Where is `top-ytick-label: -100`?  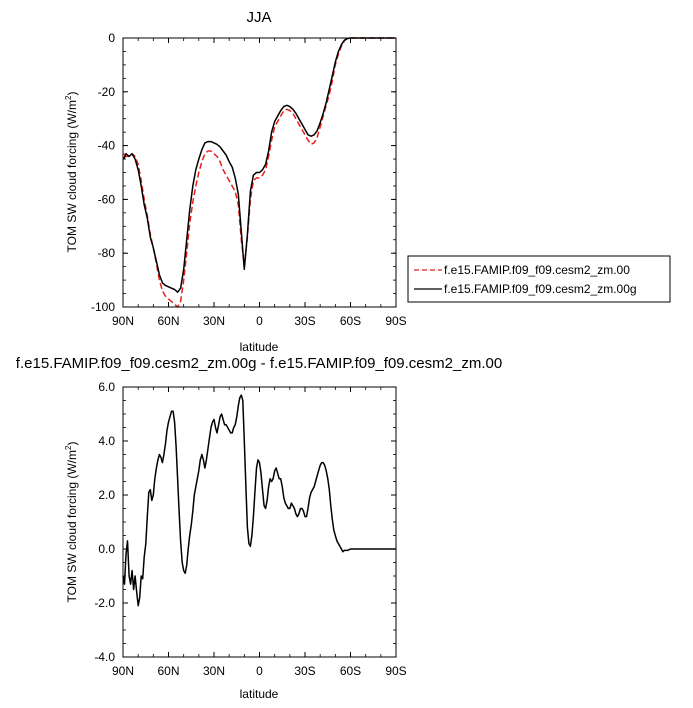 top-ytick-label: -100 is located at coordinates (103, 307).